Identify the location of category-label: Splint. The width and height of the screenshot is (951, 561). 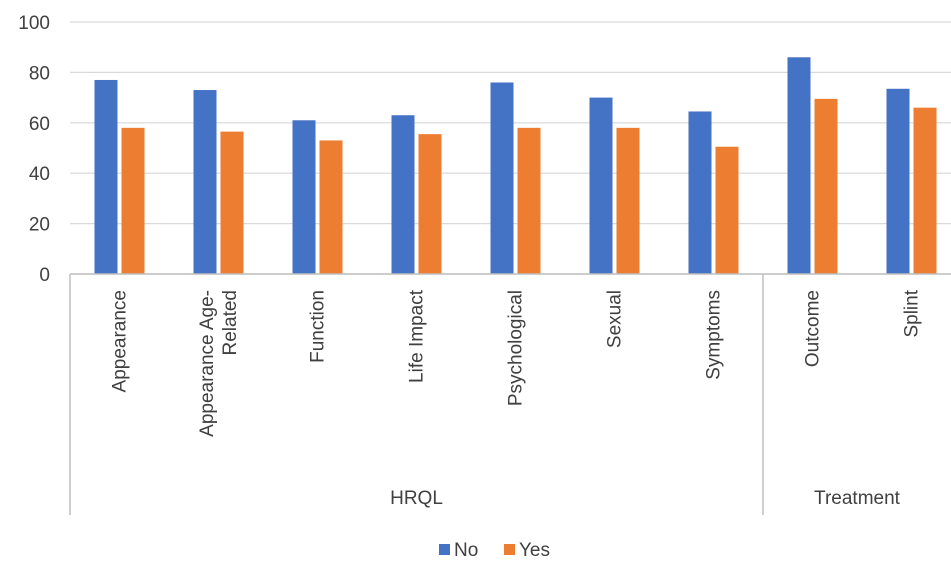
(912, 313).